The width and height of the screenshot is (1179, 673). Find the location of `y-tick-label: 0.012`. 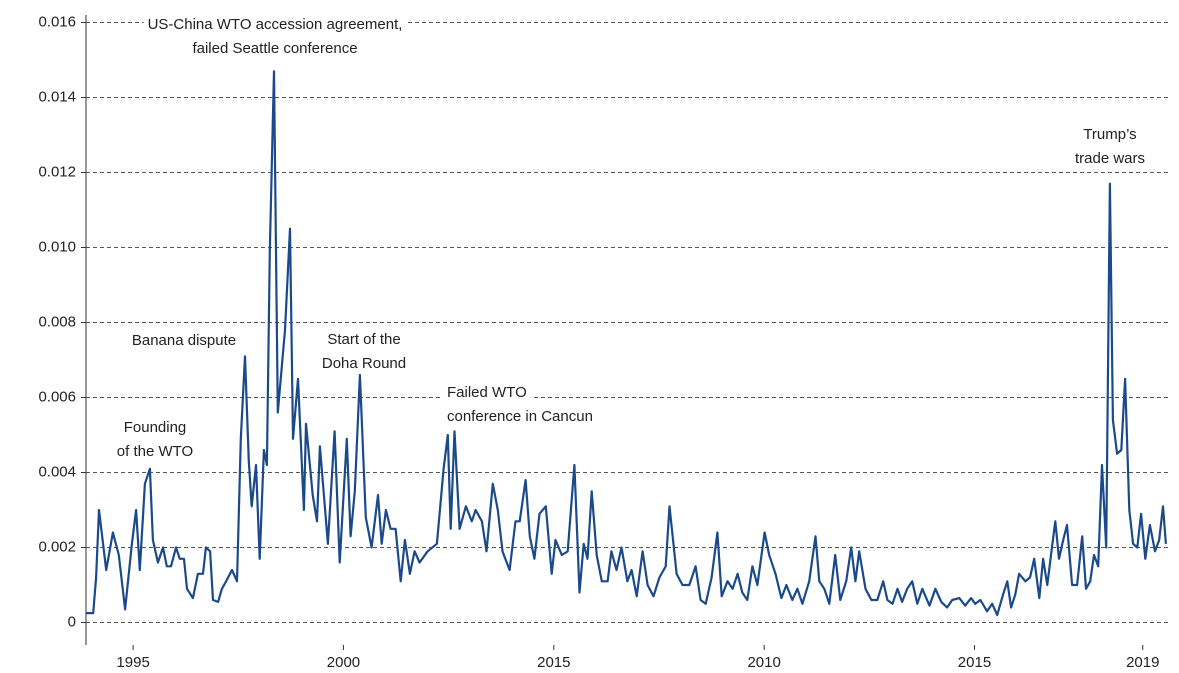

y-tick-label: 0.012 is located at coordinates (57, 171).